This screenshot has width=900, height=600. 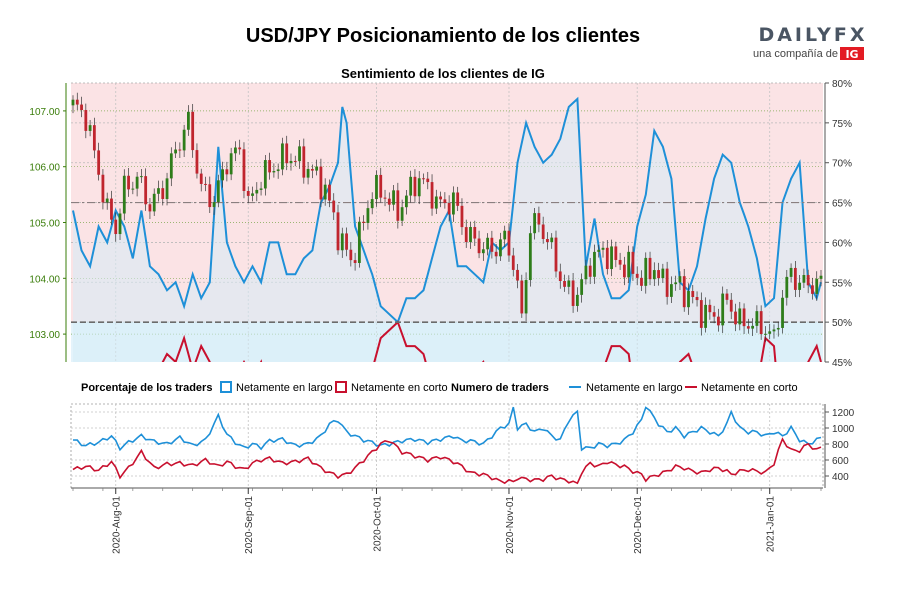 What do you see at coordinates (447, 461) in the screenshot?
I see `traders-short-line` at bounding box center [447, 461].